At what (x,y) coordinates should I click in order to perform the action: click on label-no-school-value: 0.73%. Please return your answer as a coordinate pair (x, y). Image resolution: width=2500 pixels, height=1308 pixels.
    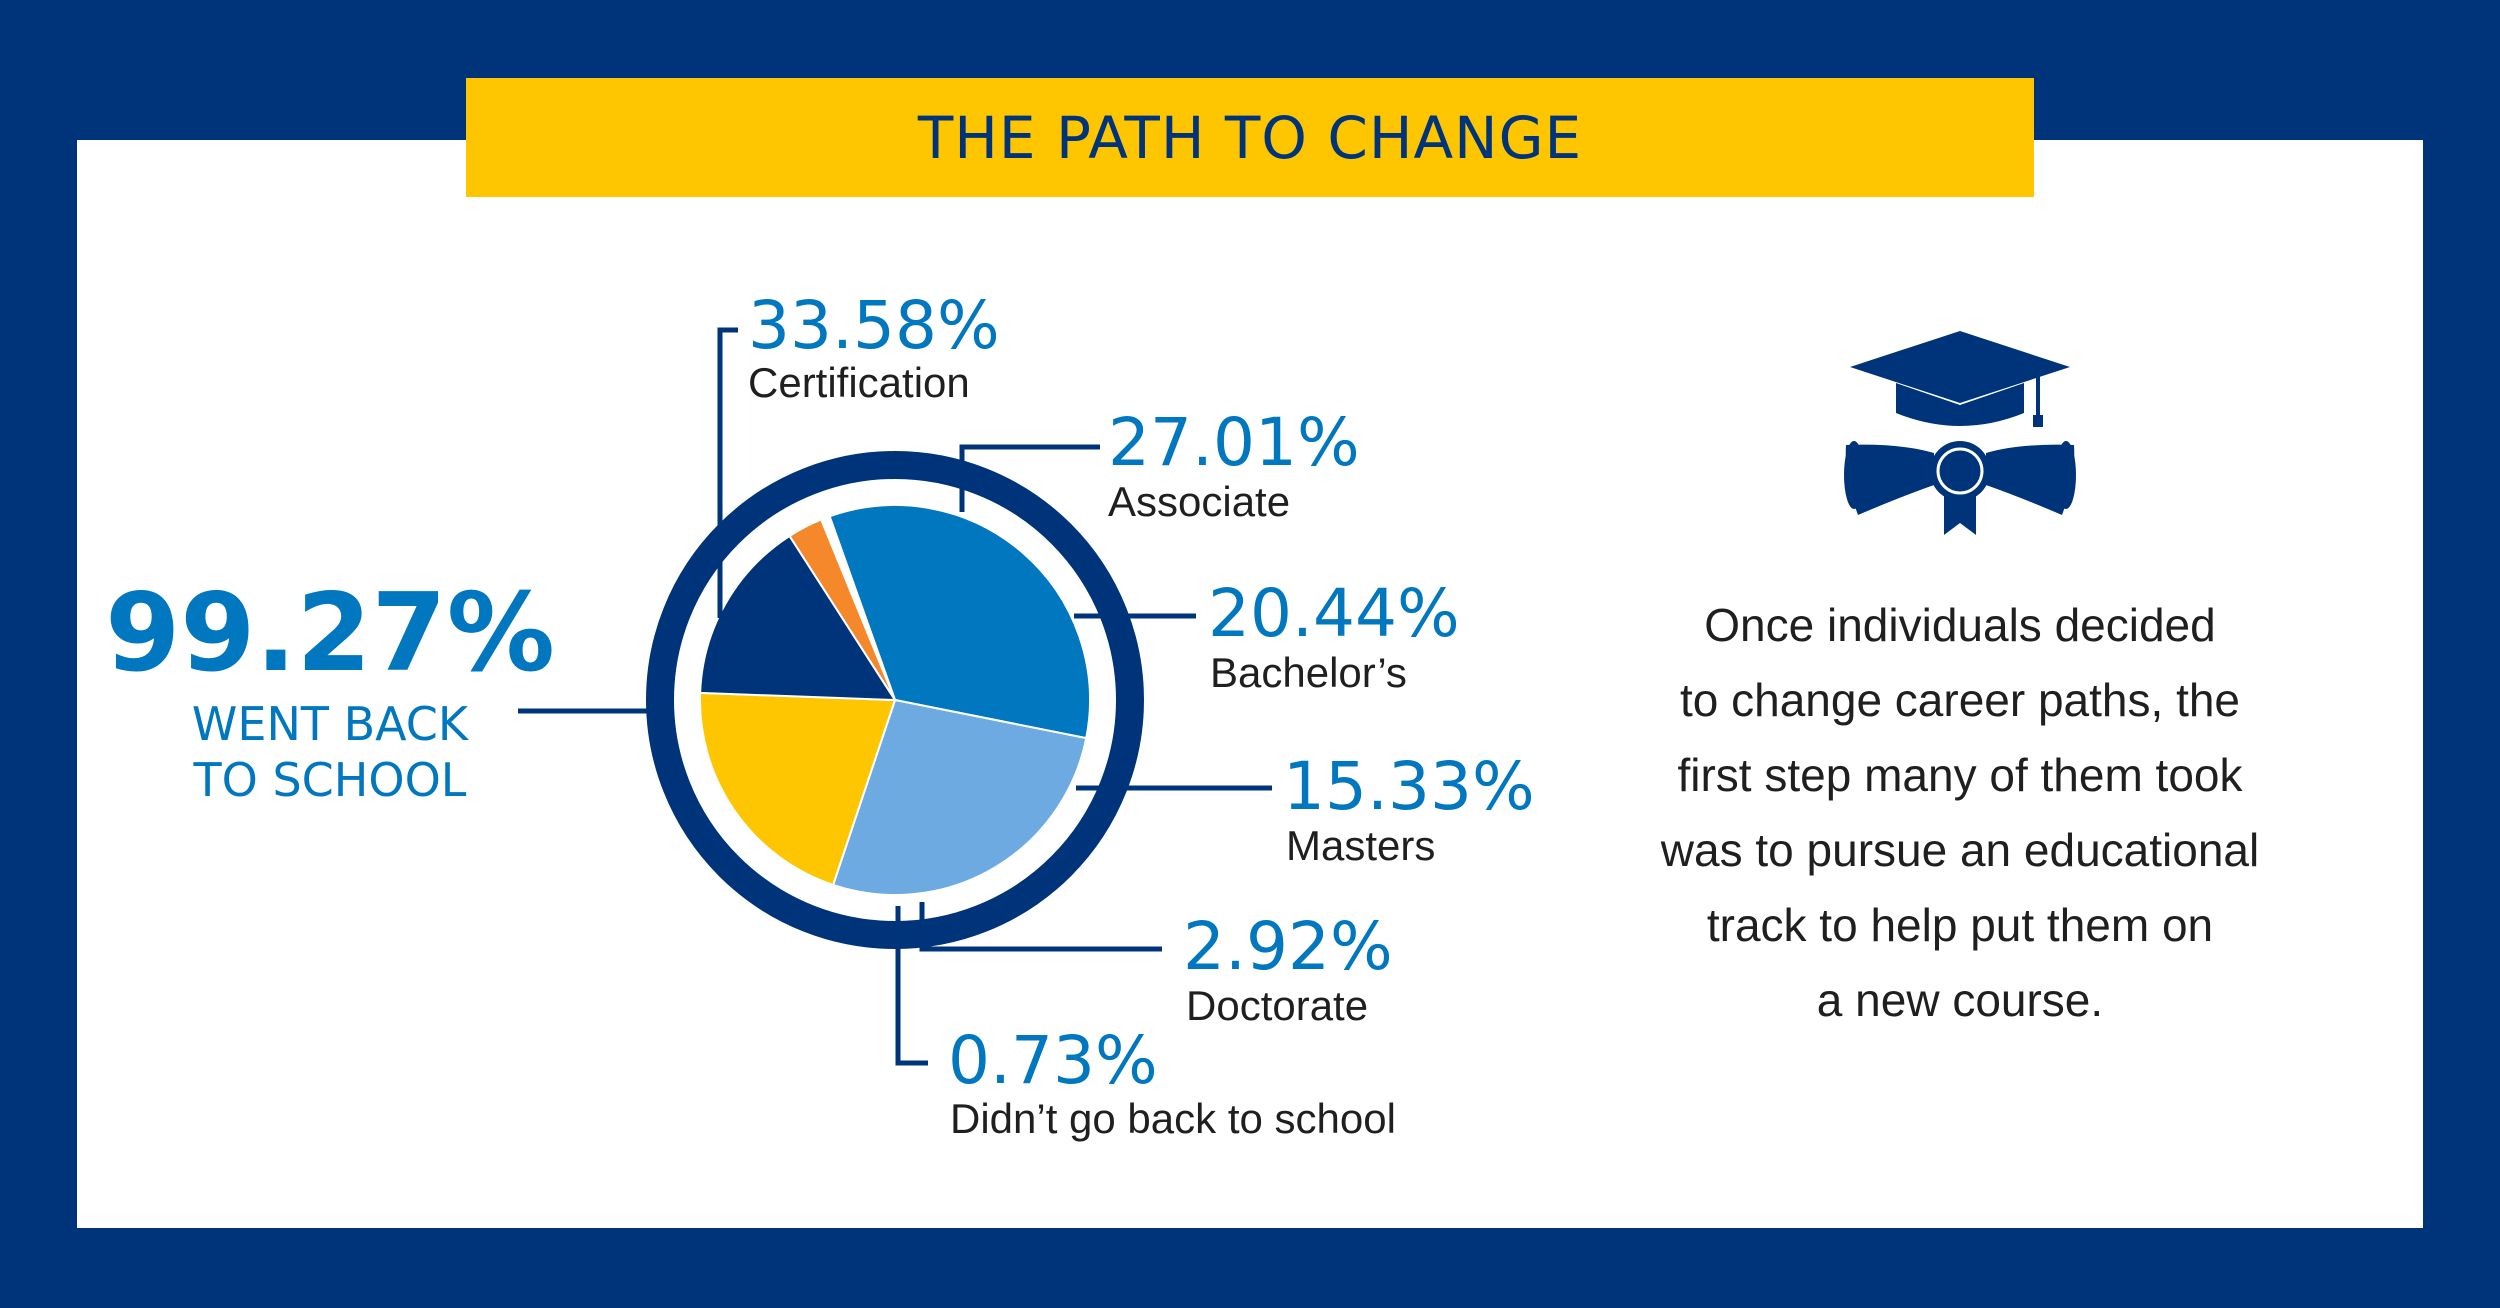
    Looking at the image, I should click on (1053, 1060).